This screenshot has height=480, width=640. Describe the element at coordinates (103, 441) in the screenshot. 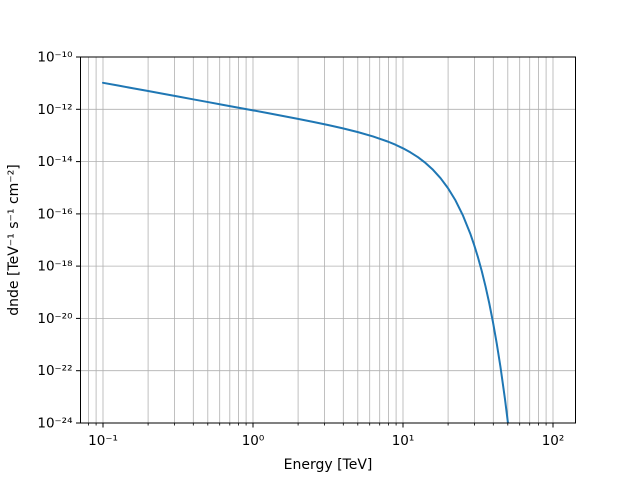

I see `x-tick-label: 10⁻¹` at that location.